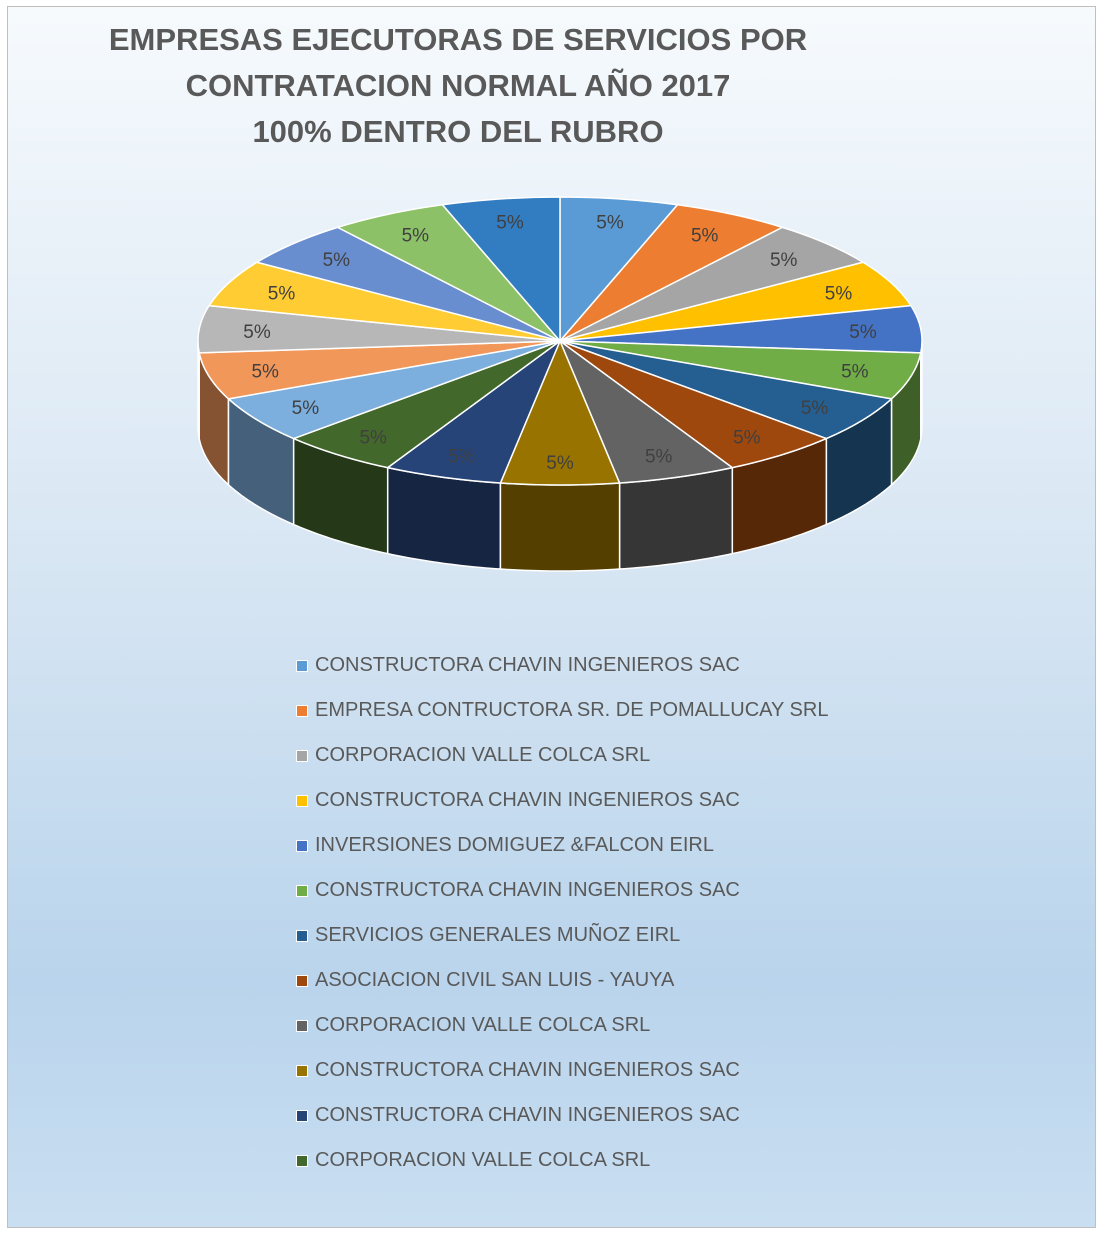 Image resolution: width=1102 pixels, height=1233 pixels. I want to click on legend-label: ASOCIACION CIVIL SAN LUIS - YAUYA, so click(495, 980).